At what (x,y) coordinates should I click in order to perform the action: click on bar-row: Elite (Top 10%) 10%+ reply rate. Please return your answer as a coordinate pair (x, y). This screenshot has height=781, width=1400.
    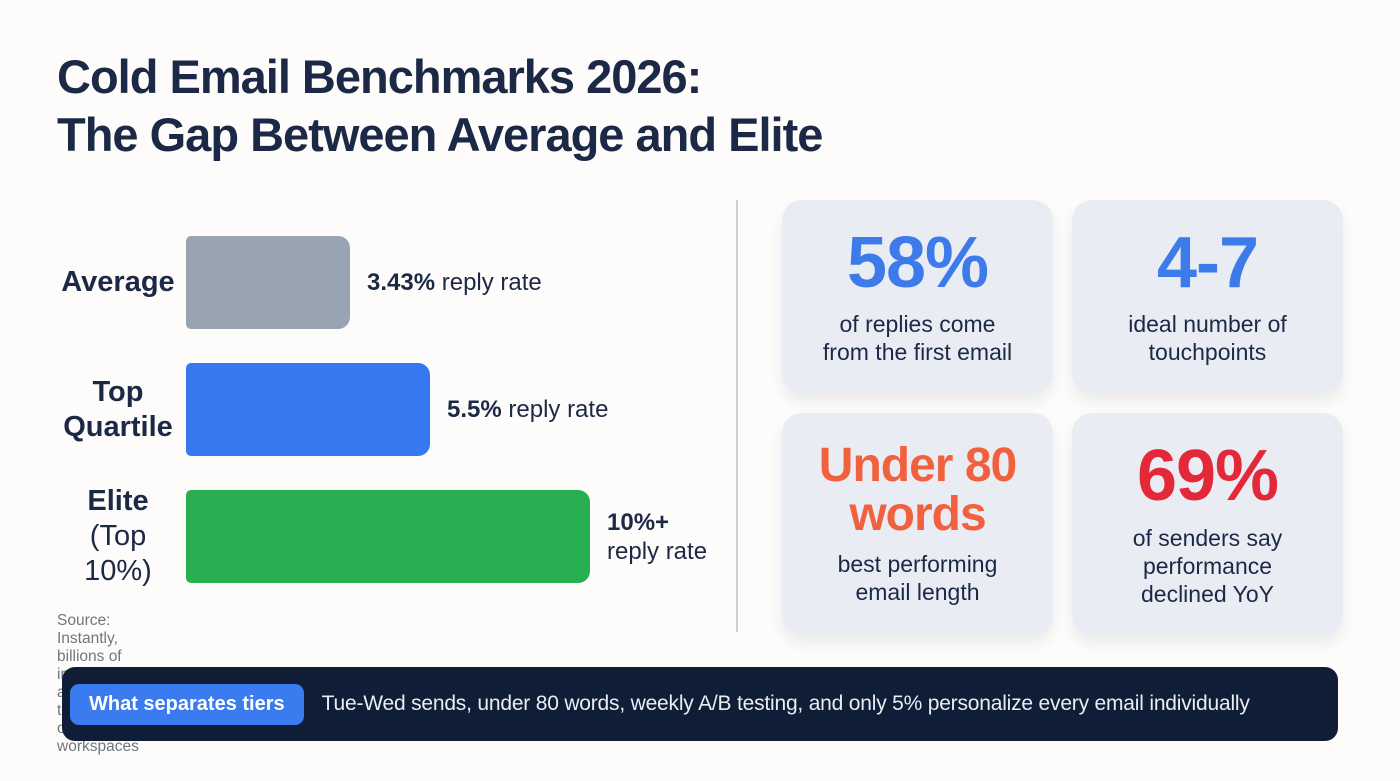
    Looking at the image, I should click on (380, 536).